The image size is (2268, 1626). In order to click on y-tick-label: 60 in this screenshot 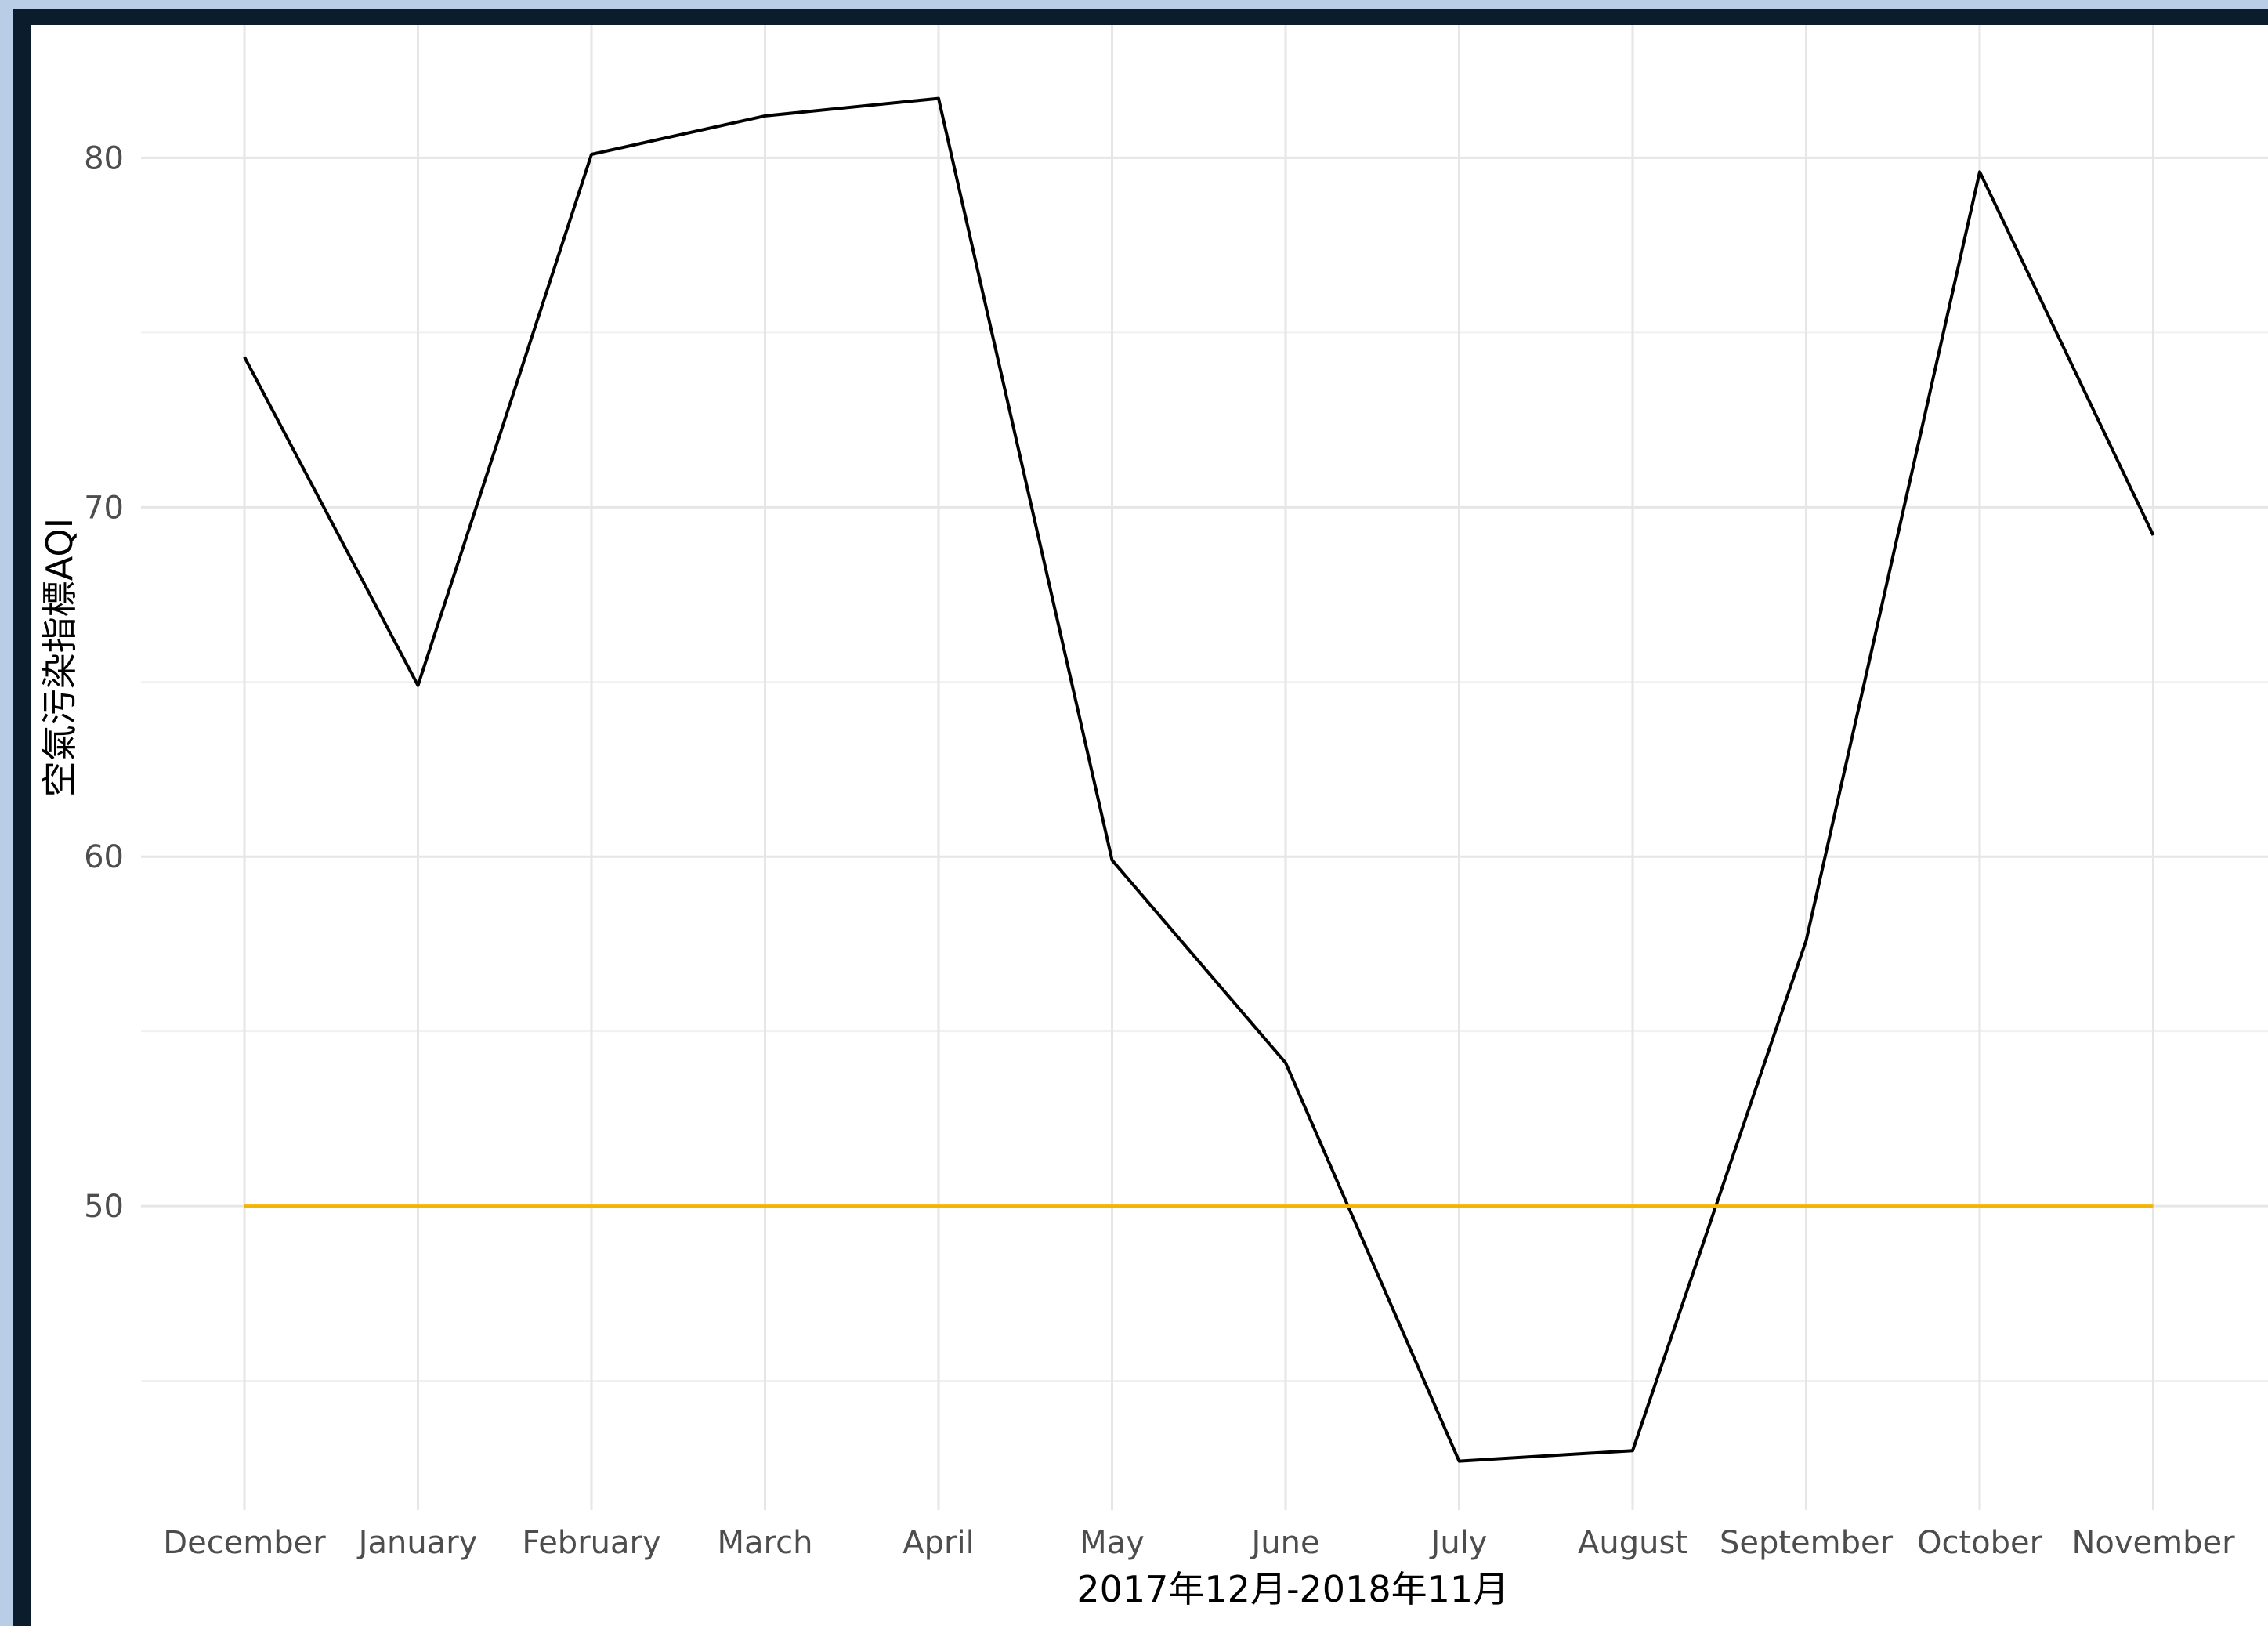, I will do `click(104, 857)`.